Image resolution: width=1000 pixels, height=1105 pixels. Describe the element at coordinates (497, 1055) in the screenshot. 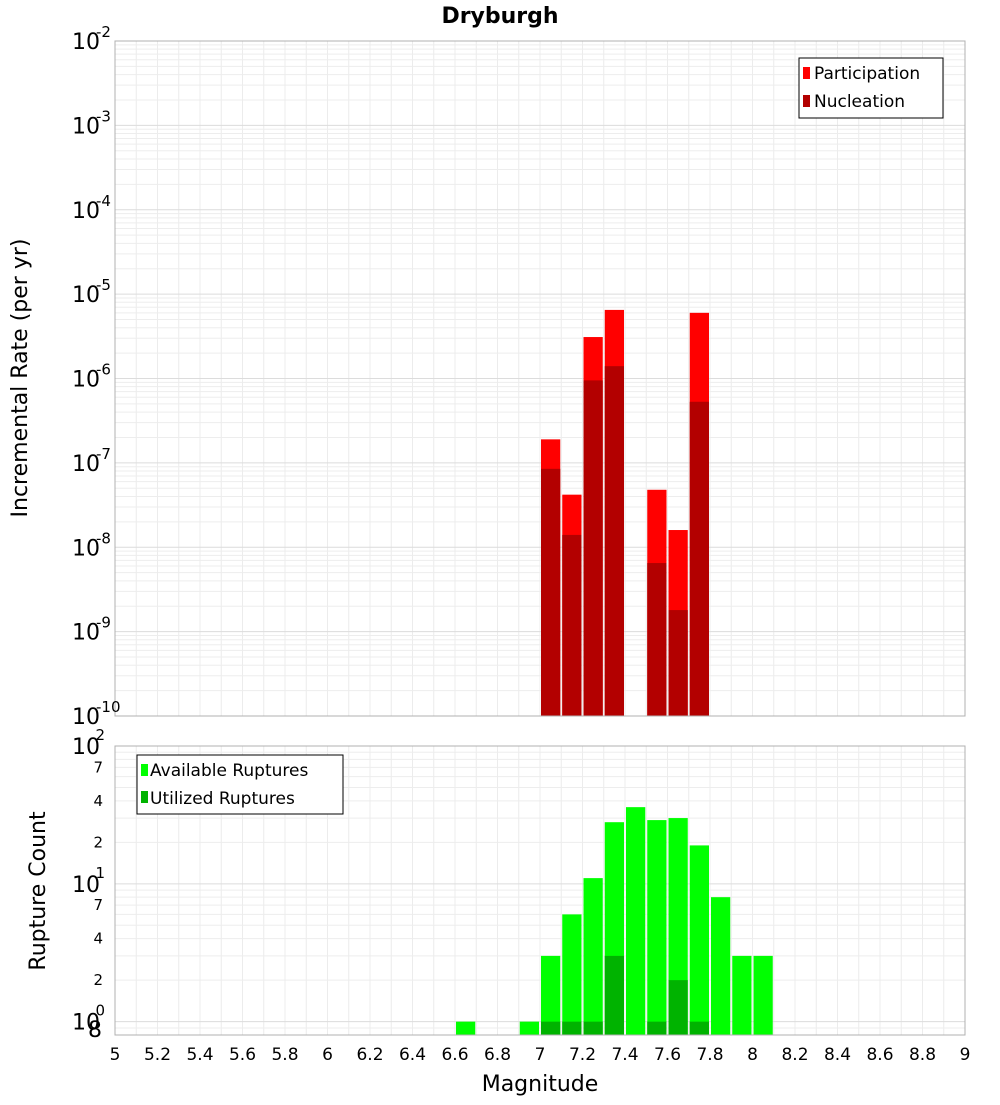

I see `x-tick-label: 6.8` at that location.